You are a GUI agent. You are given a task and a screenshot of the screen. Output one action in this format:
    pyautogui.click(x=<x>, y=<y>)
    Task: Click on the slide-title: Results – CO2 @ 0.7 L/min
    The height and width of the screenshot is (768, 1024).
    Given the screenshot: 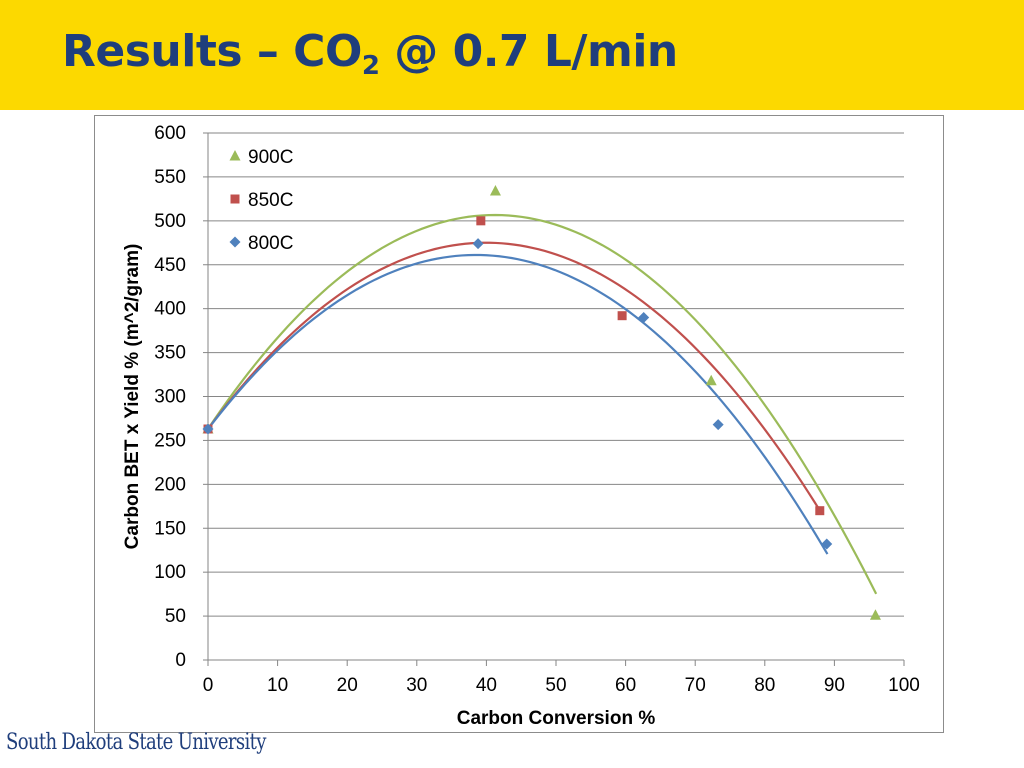 What is the action you would take?
    pyautogui.click(x=370, y=53)
    